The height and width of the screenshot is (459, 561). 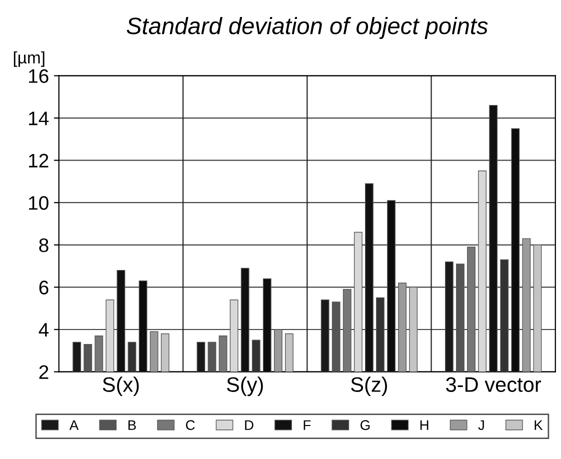 I want to click on legend-label: D, so click(x=249, y=425).